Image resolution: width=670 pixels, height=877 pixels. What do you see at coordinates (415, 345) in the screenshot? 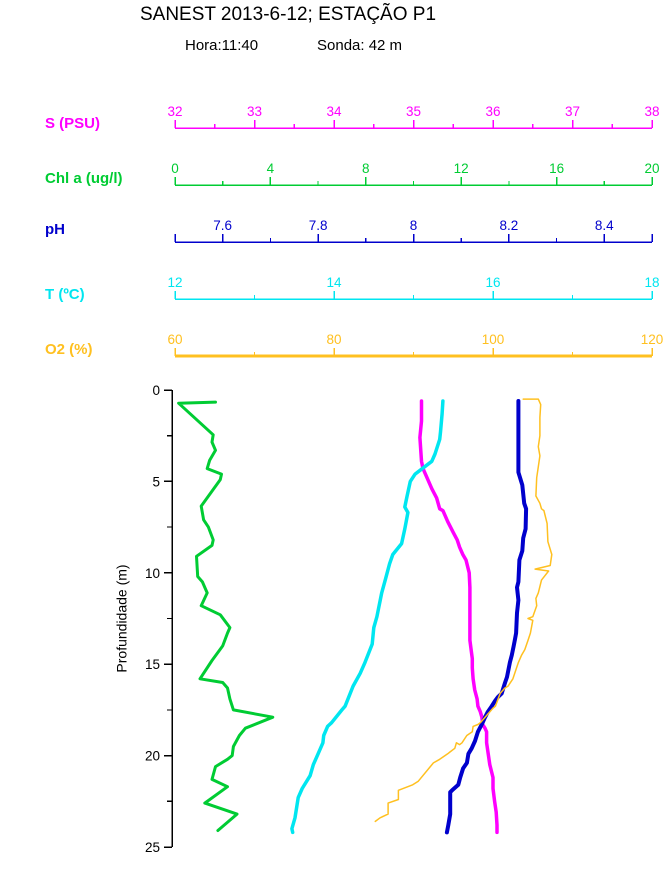
I see `scale-bar-O2: 60 80 100 120` at bounding box center [415, 345].